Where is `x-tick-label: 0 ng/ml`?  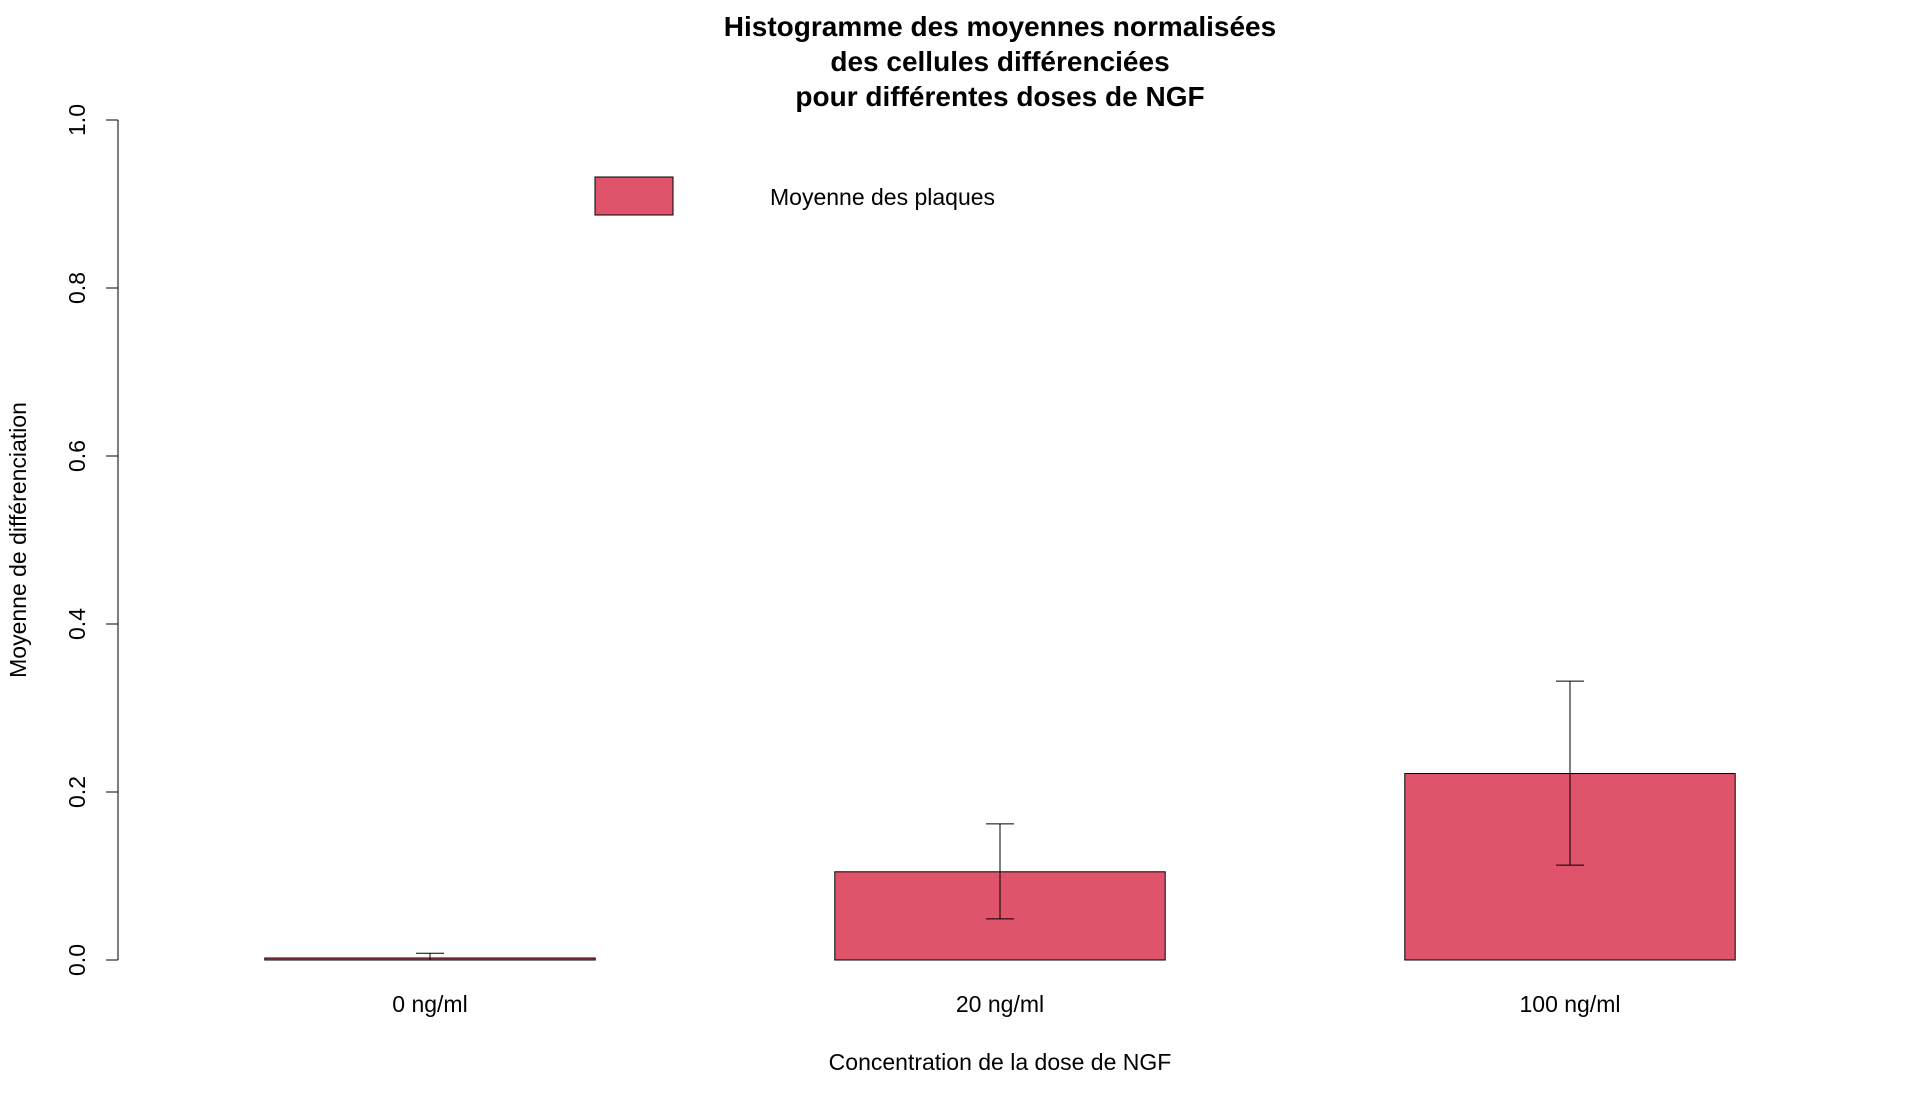
x-tick-label: 0 ng/ml is located at coordinates (429, 1004).